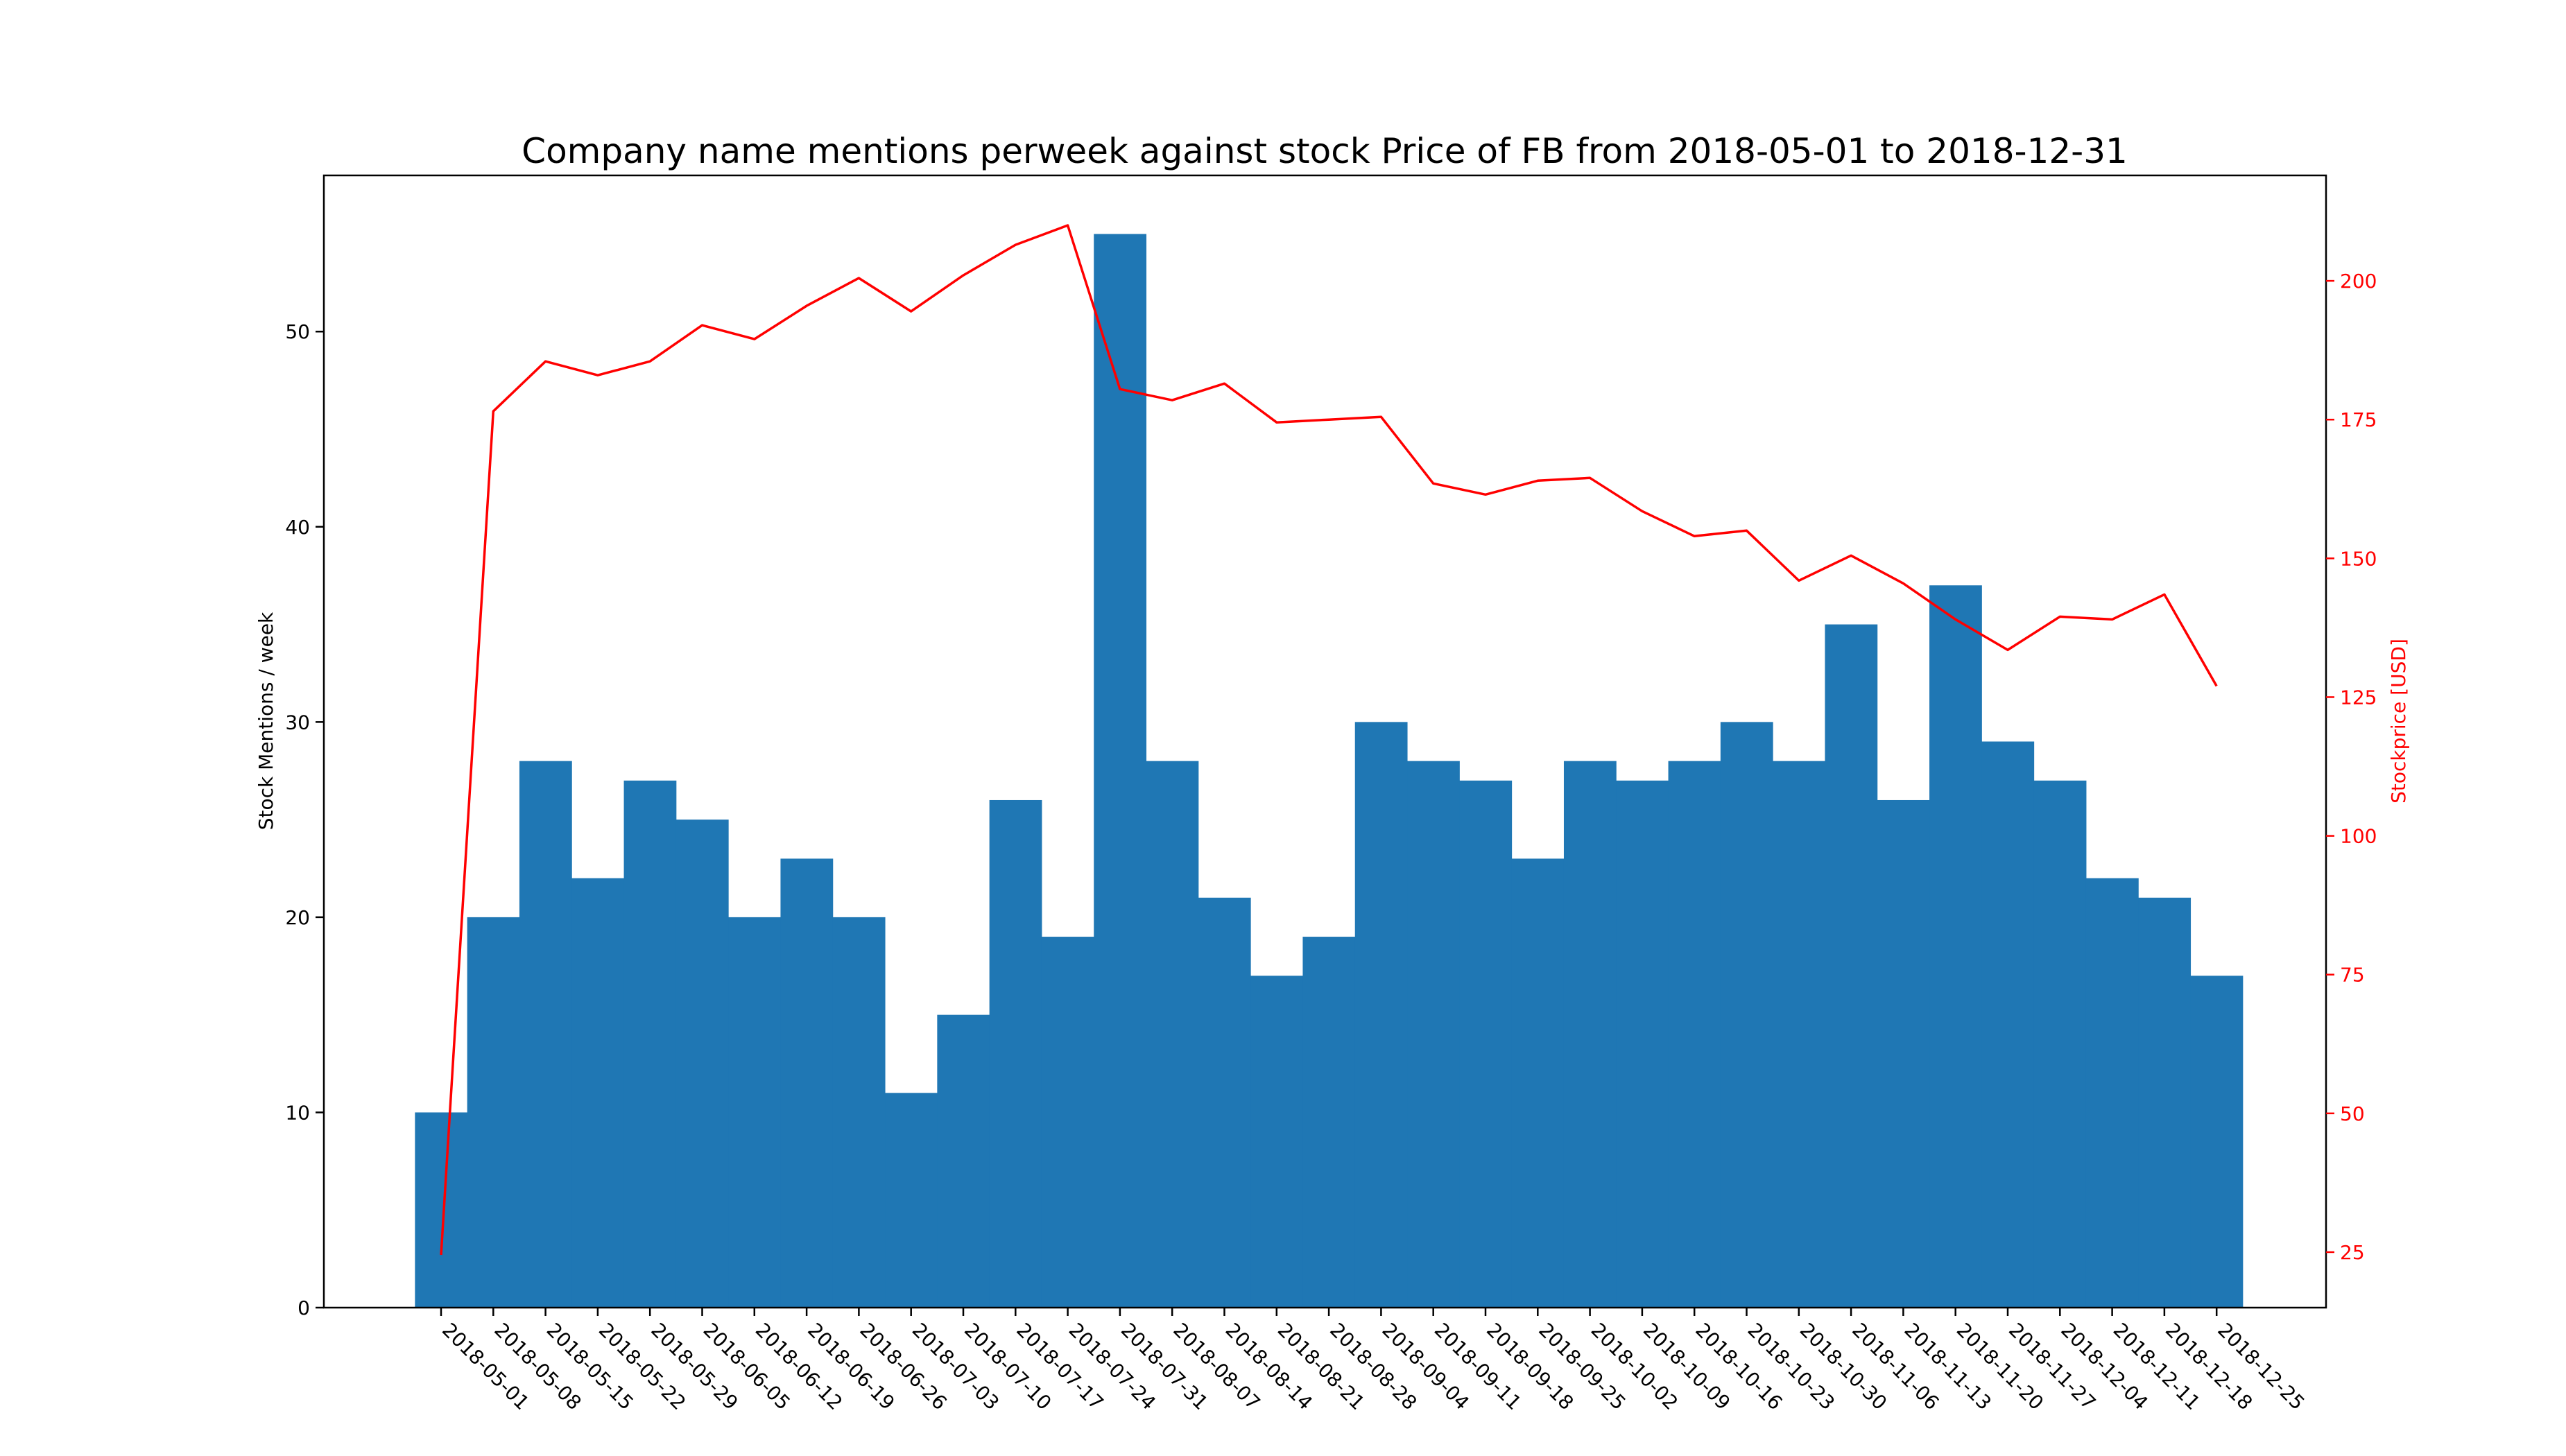 Image resolution: width=2566 pixels, height=1456 pixels. I want to click on left-y-tick-label: 40, so click(297, 527).